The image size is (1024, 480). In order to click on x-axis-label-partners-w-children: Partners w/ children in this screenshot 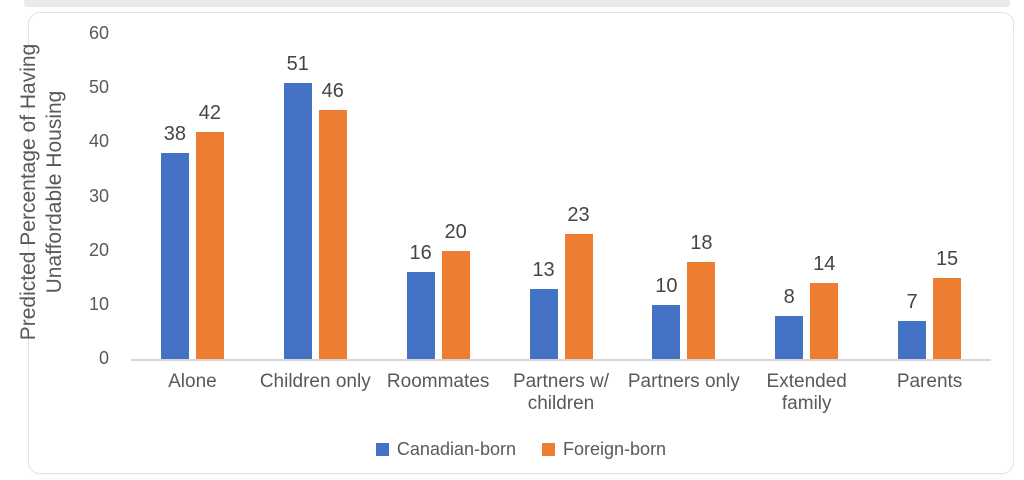, I will do `click(561, 392)`.